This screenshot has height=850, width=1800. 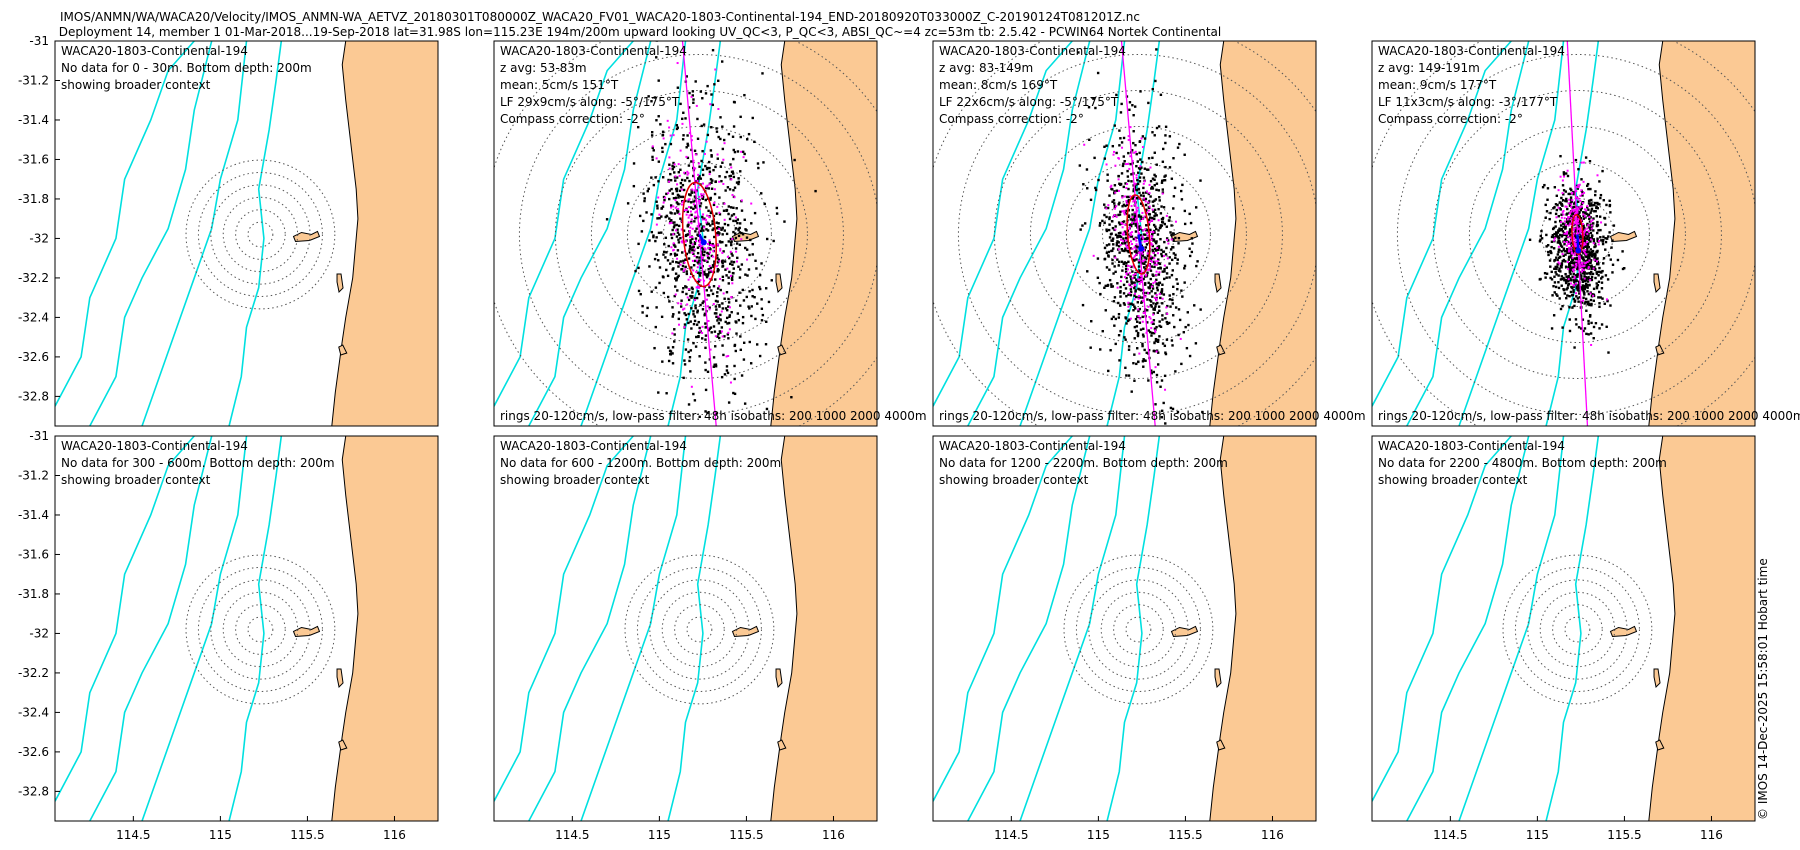 I want to click on panel-label-line: z avg: 83-149m, so click(x=986, y=68).